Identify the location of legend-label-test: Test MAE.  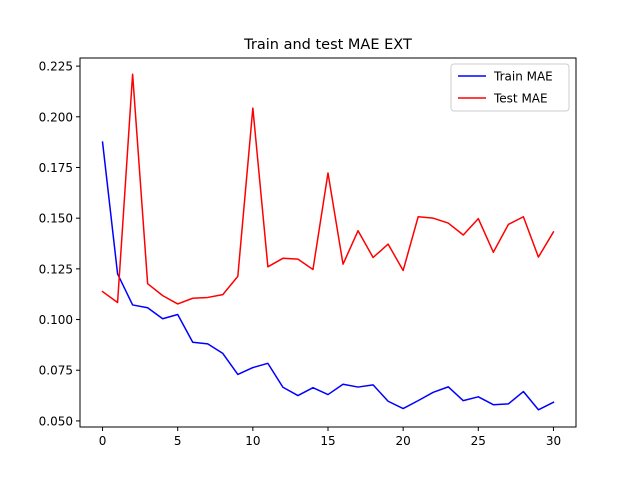
(520, 99).